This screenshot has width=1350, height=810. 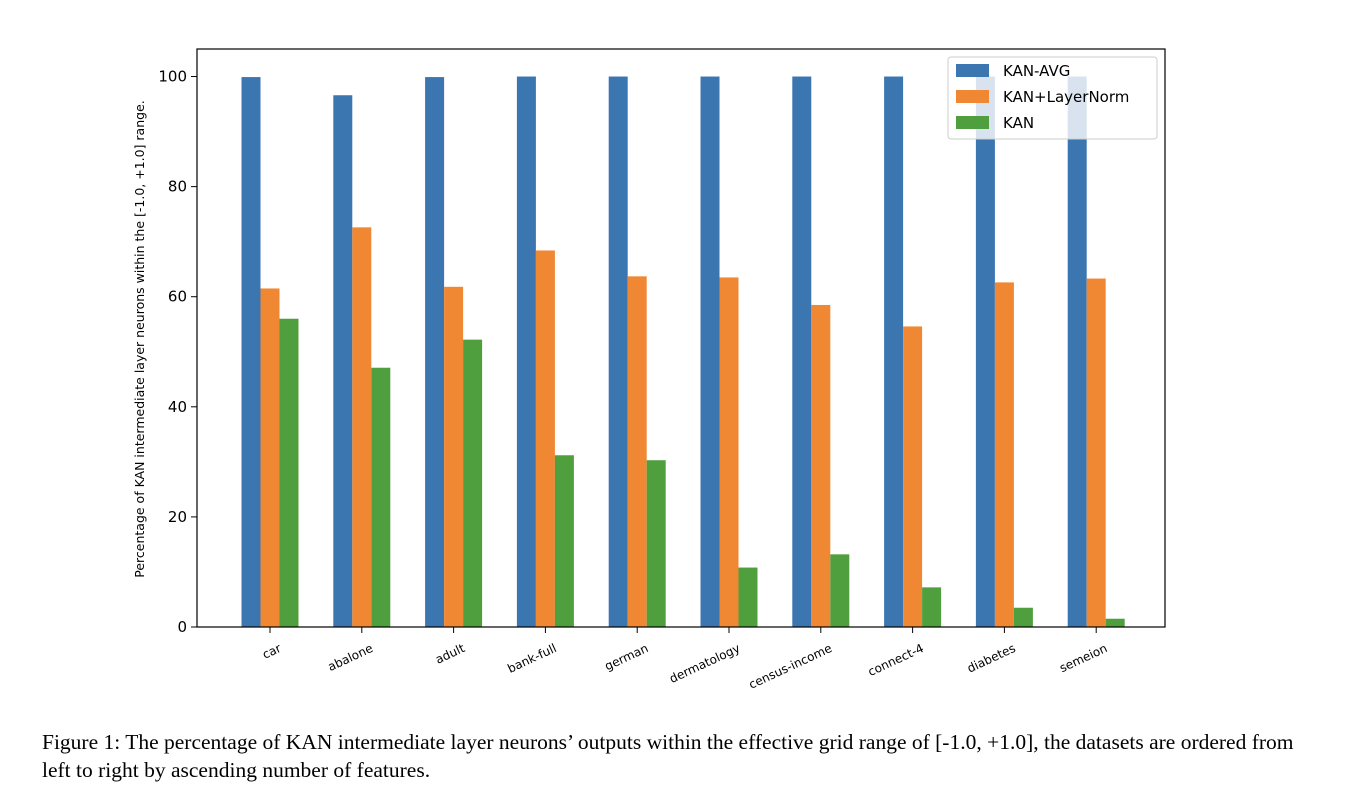 What do you see at coordinates (343, 361) in the screenshot?
I see `bar-kan-avg-abalone` at bounding box center [343, 361].